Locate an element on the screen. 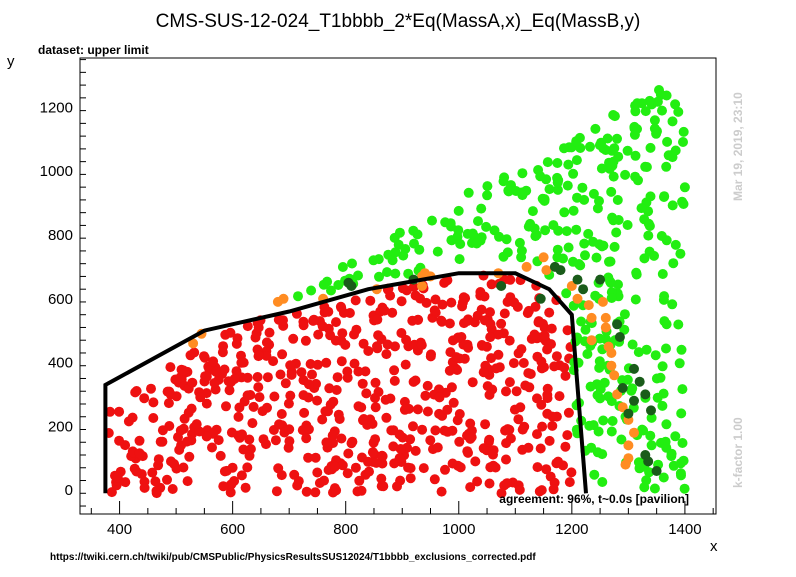 This screenshot has width=796, height=577. y-tick-label: 200 is located at coordinates (60, 426).